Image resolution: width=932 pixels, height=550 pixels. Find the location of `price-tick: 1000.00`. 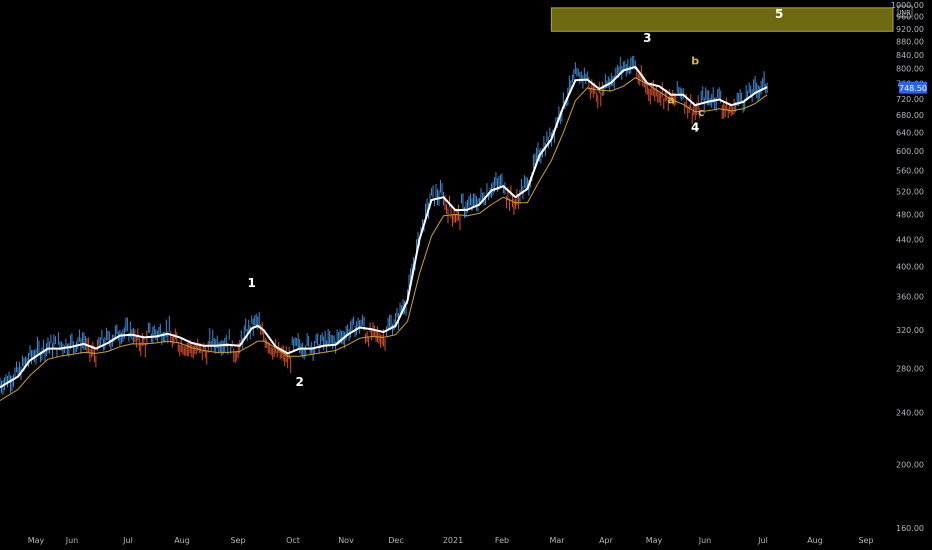

price-tick: 1000.00 is located at coordinates (907, 5).